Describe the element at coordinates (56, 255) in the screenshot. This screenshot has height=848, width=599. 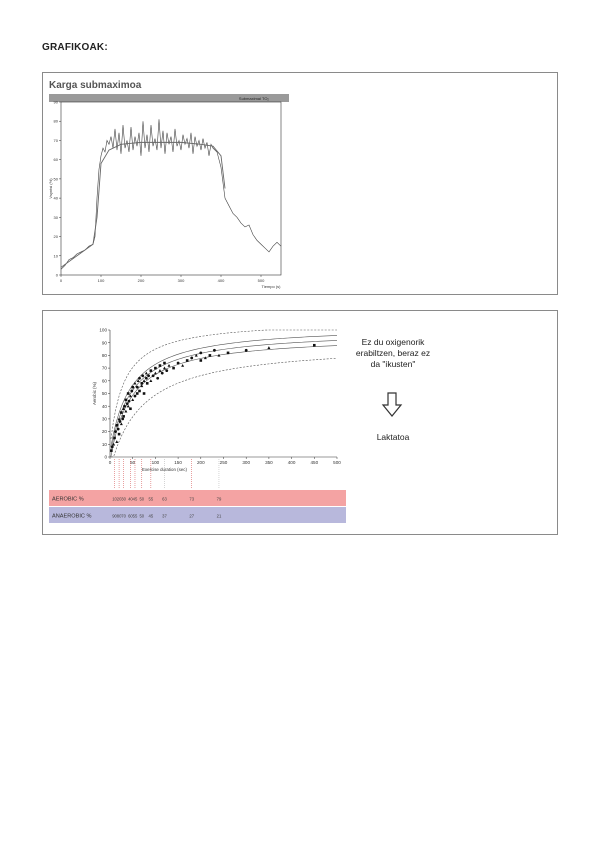
I see `y-tick-label: 10` at that location.